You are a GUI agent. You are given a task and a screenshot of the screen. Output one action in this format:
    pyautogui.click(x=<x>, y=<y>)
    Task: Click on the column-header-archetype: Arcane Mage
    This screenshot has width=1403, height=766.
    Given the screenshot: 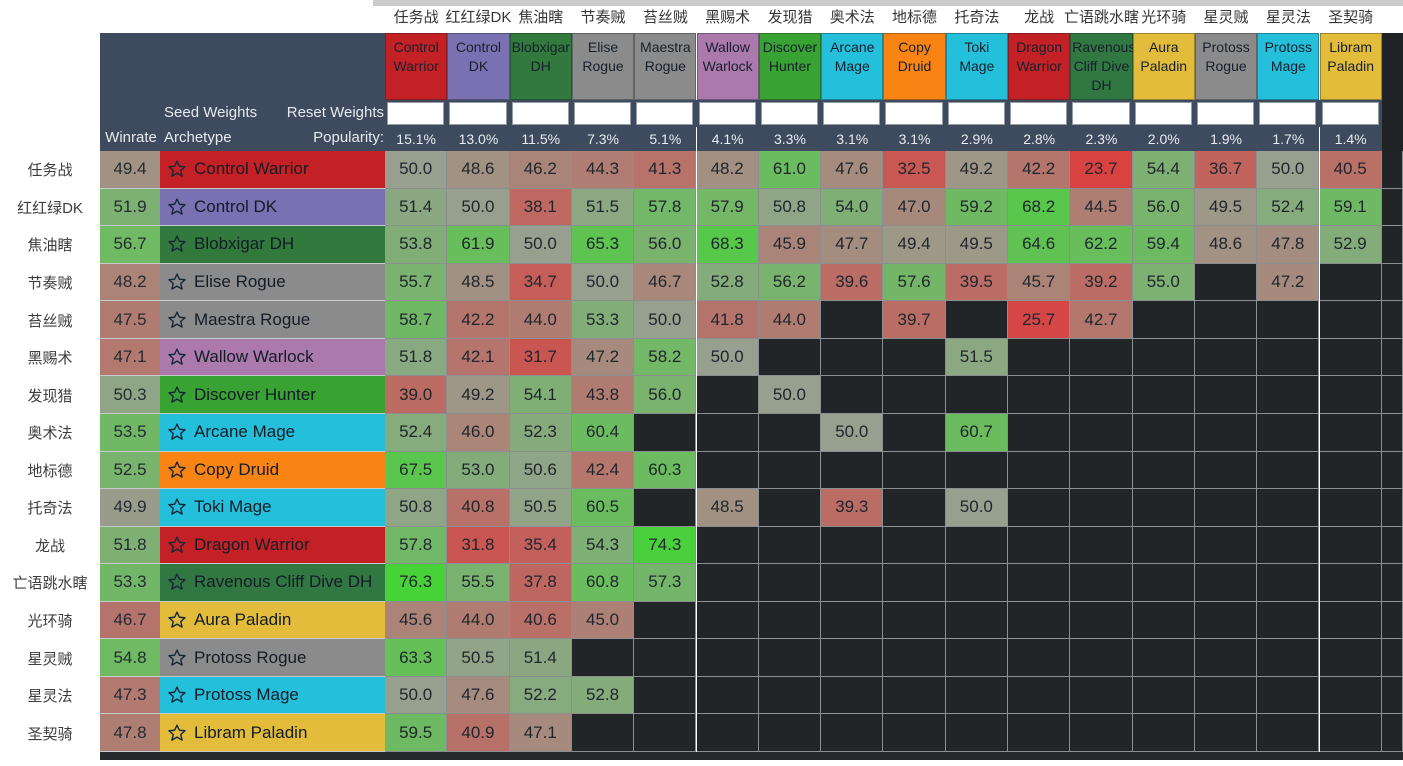 What is the action you would take?
    pyautogui.click(x=852, y=66)
    